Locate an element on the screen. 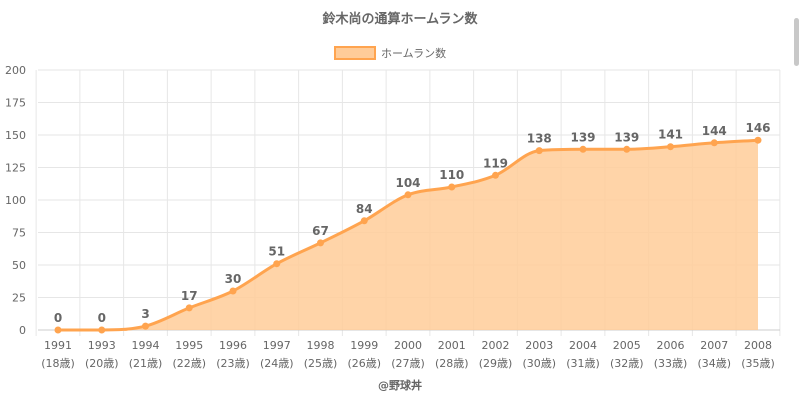  x-tick-label: 2003 is located at coordinates (539, 345).